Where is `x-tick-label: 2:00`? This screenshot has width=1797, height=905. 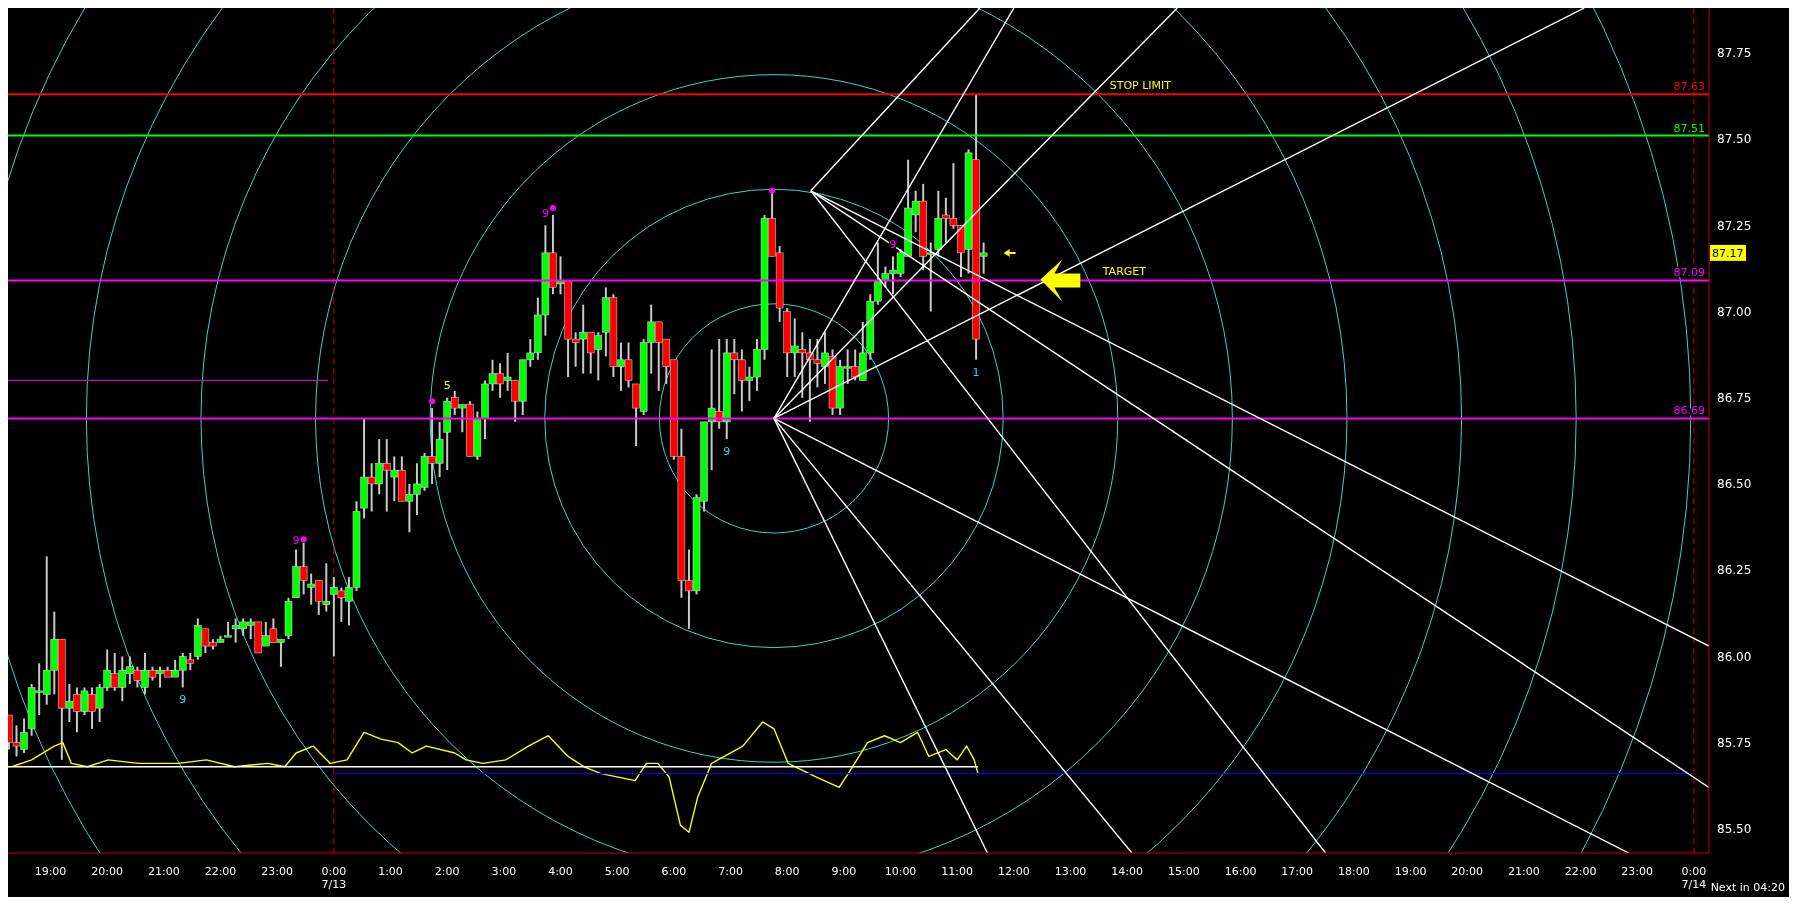 x-tick-label: 2:00 is located at coordinates (447, 871).